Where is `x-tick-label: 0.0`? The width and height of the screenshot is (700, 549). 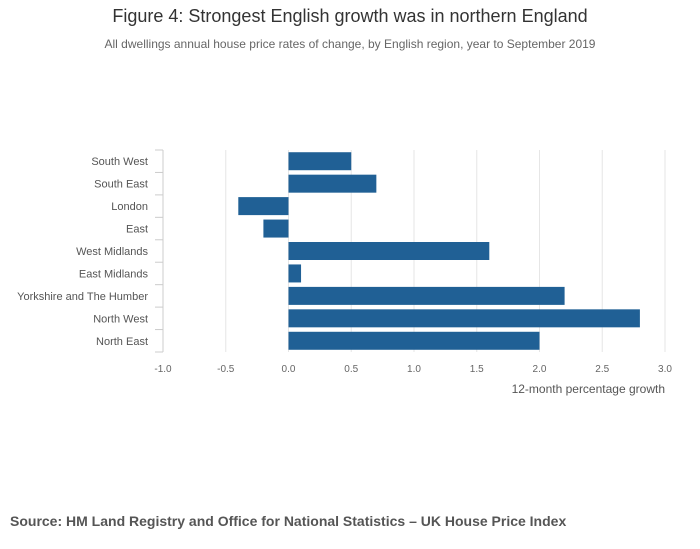
x-tick-label: 0.0 is located at coordinates (289, 369).